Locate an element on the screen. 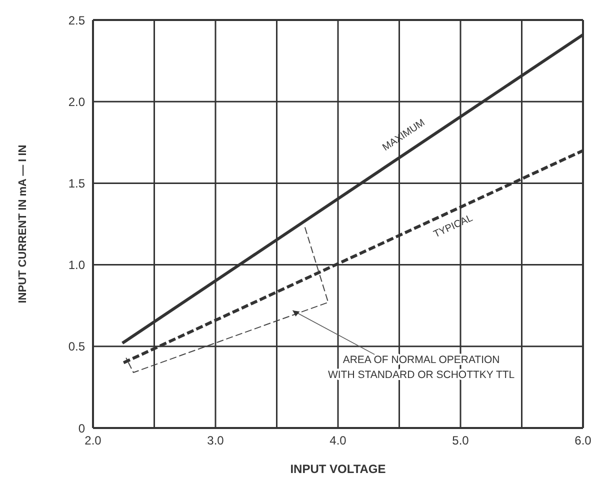 The width and height of the screenshot is (591, 483). x-tick-label: 4.0 is located at coordinates (338, 441).